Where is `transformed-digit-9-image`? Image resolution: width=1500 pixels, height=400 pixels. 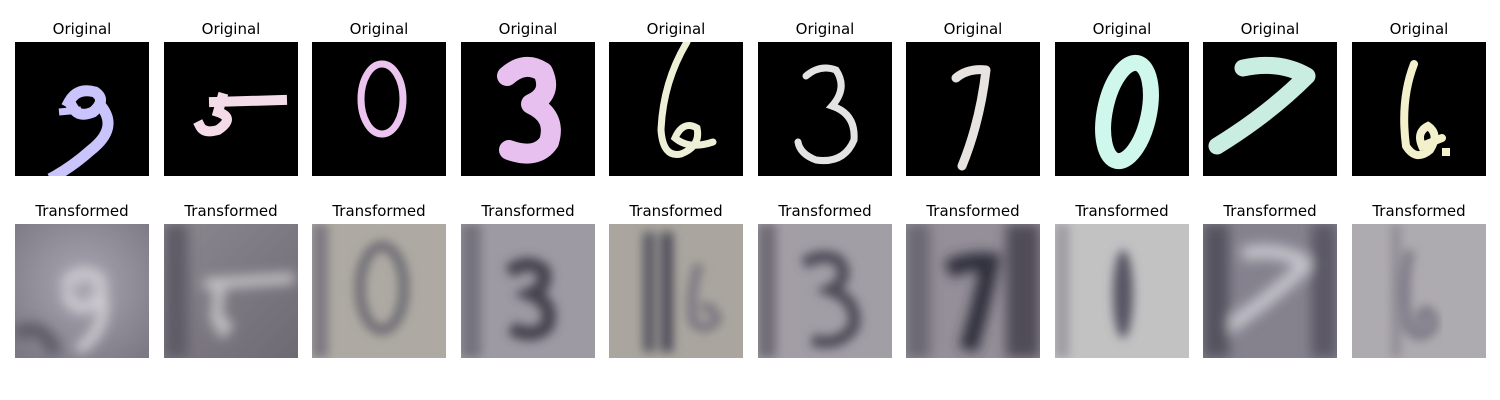 transformed-digit-9-image is located at coordinates (82, 291).